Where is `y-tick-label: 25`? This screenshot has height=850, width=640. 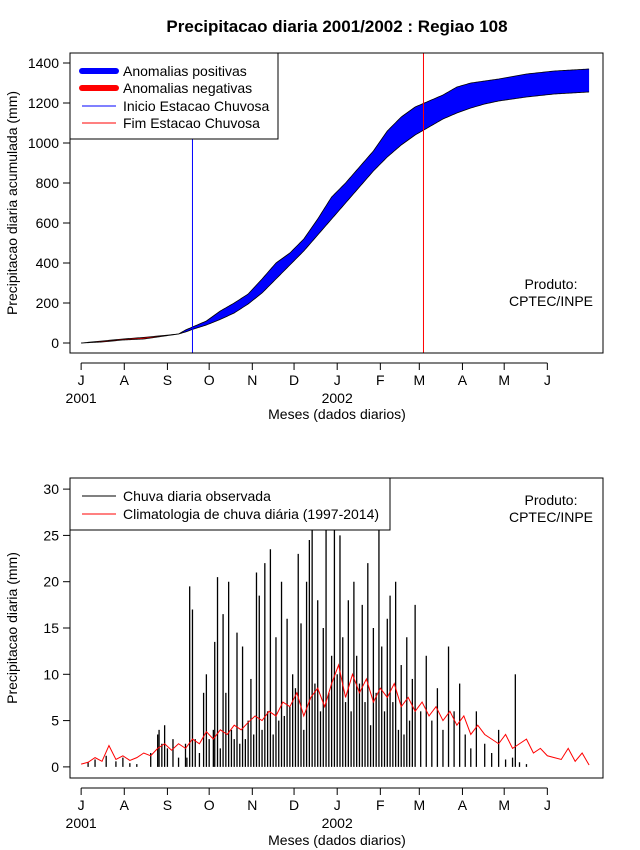
y-tick-label: 25 is located at coordinates (51, 535).